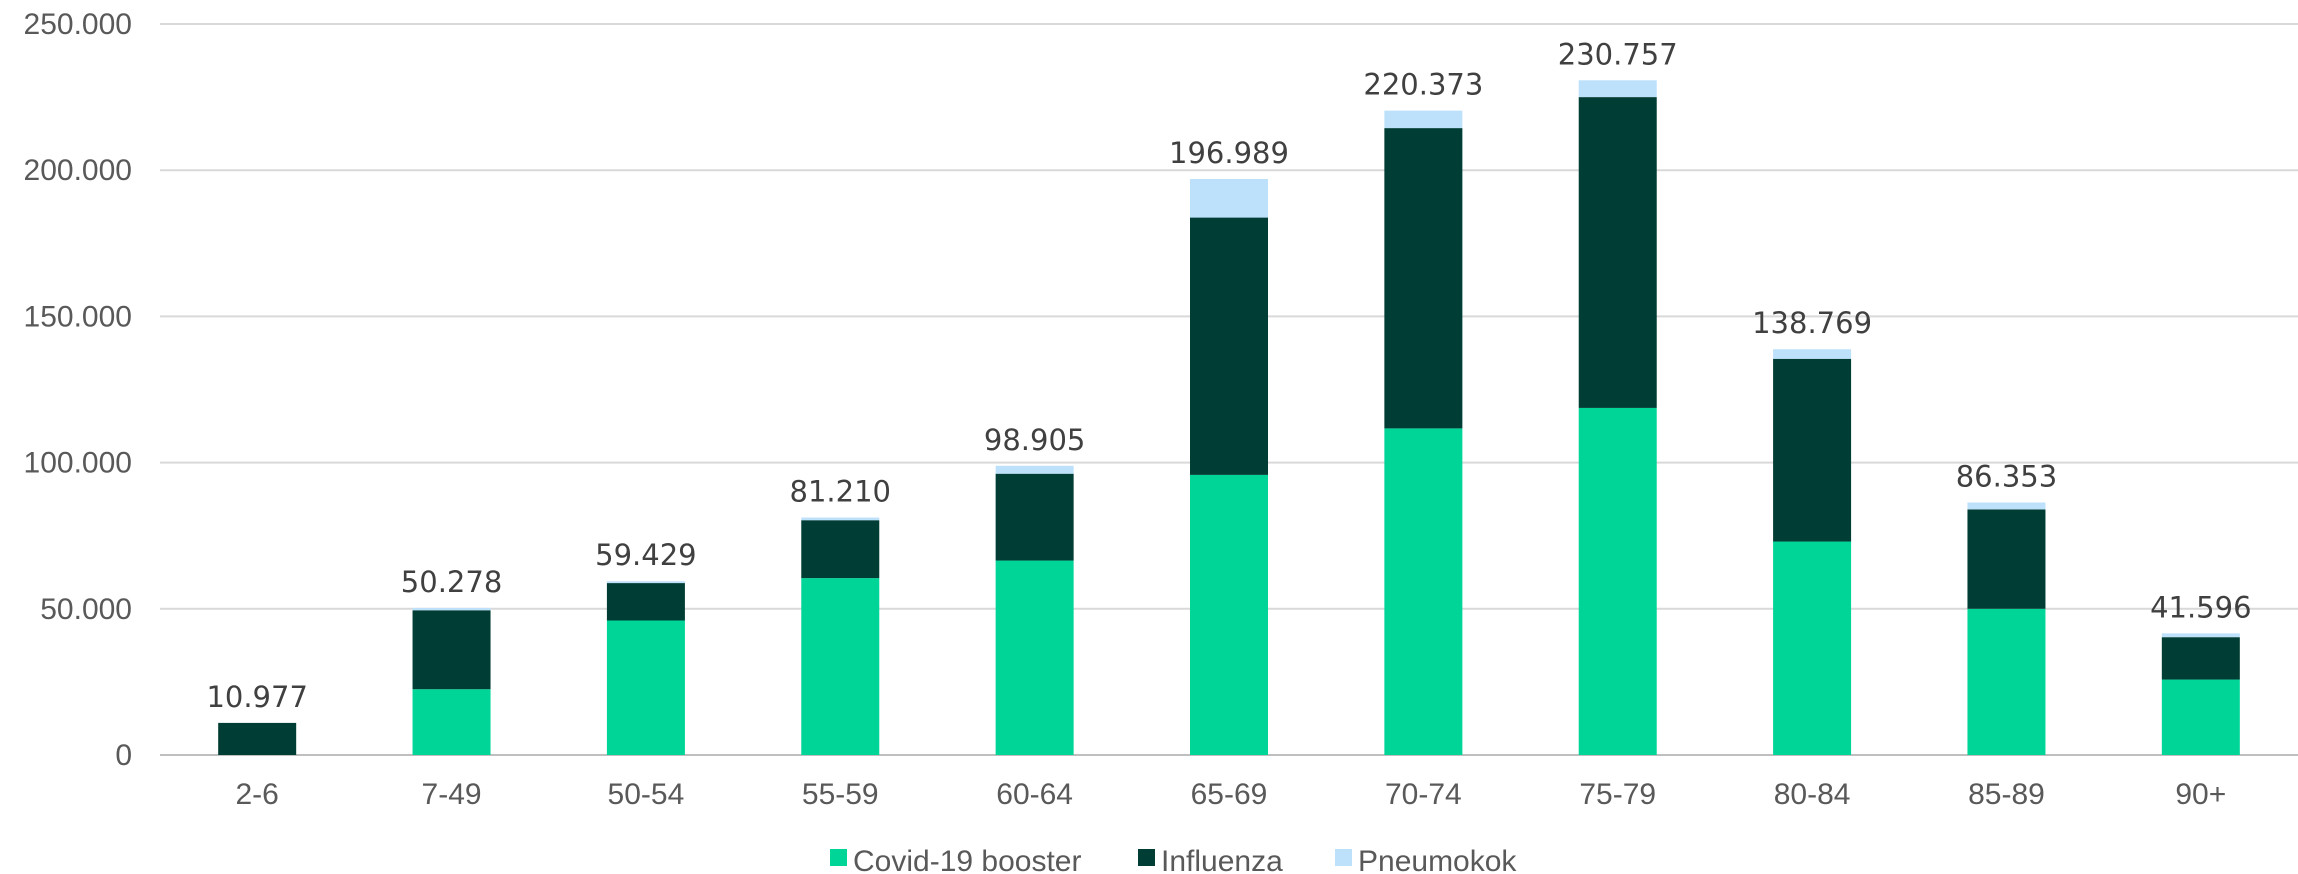 This screenshot has width=2298, height=874. Describe the element at coordinates (1618, 54) in the screenshot. I see `total-data-label: 230.757` at that location.